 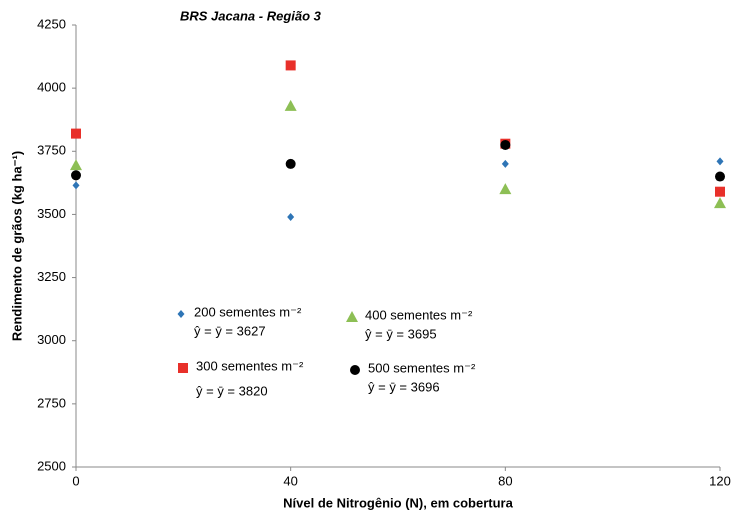 I want to click on legend-label: 300 sementes m⁻², so click(x=250, y=365).